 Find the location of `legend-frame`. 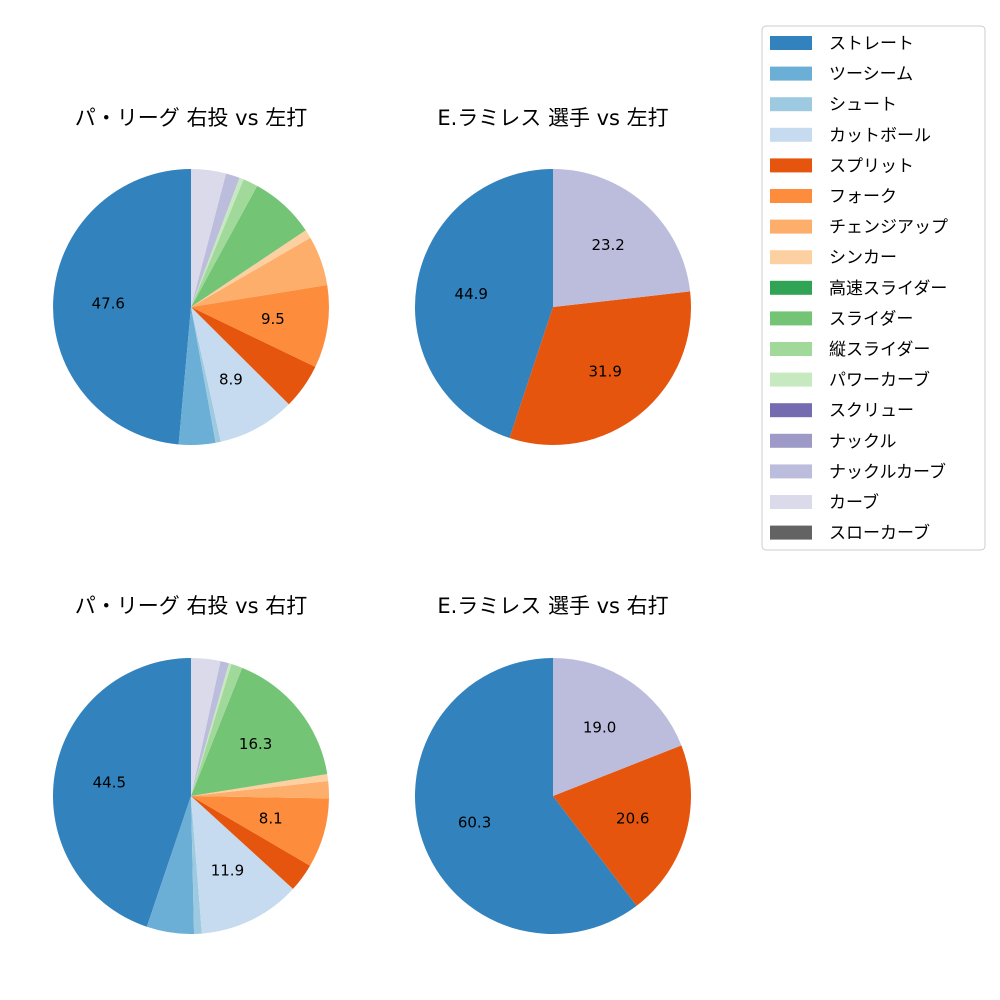

legend-frame is located at coordinates (873, 288).